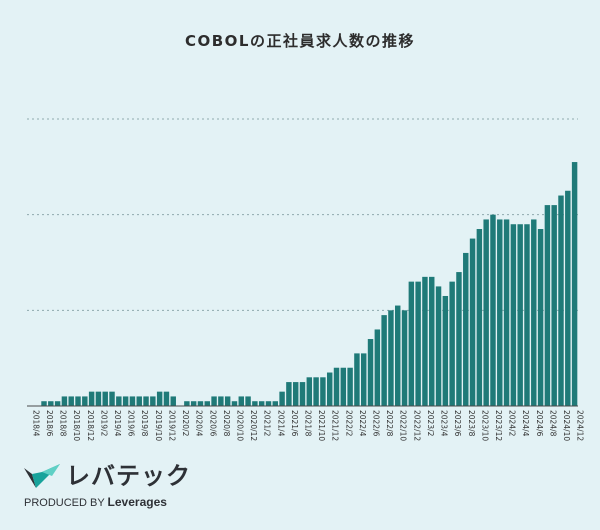  Describe the element at coordinates (153, 401) in the screenshot. I see `bar-2019/10` at that location.